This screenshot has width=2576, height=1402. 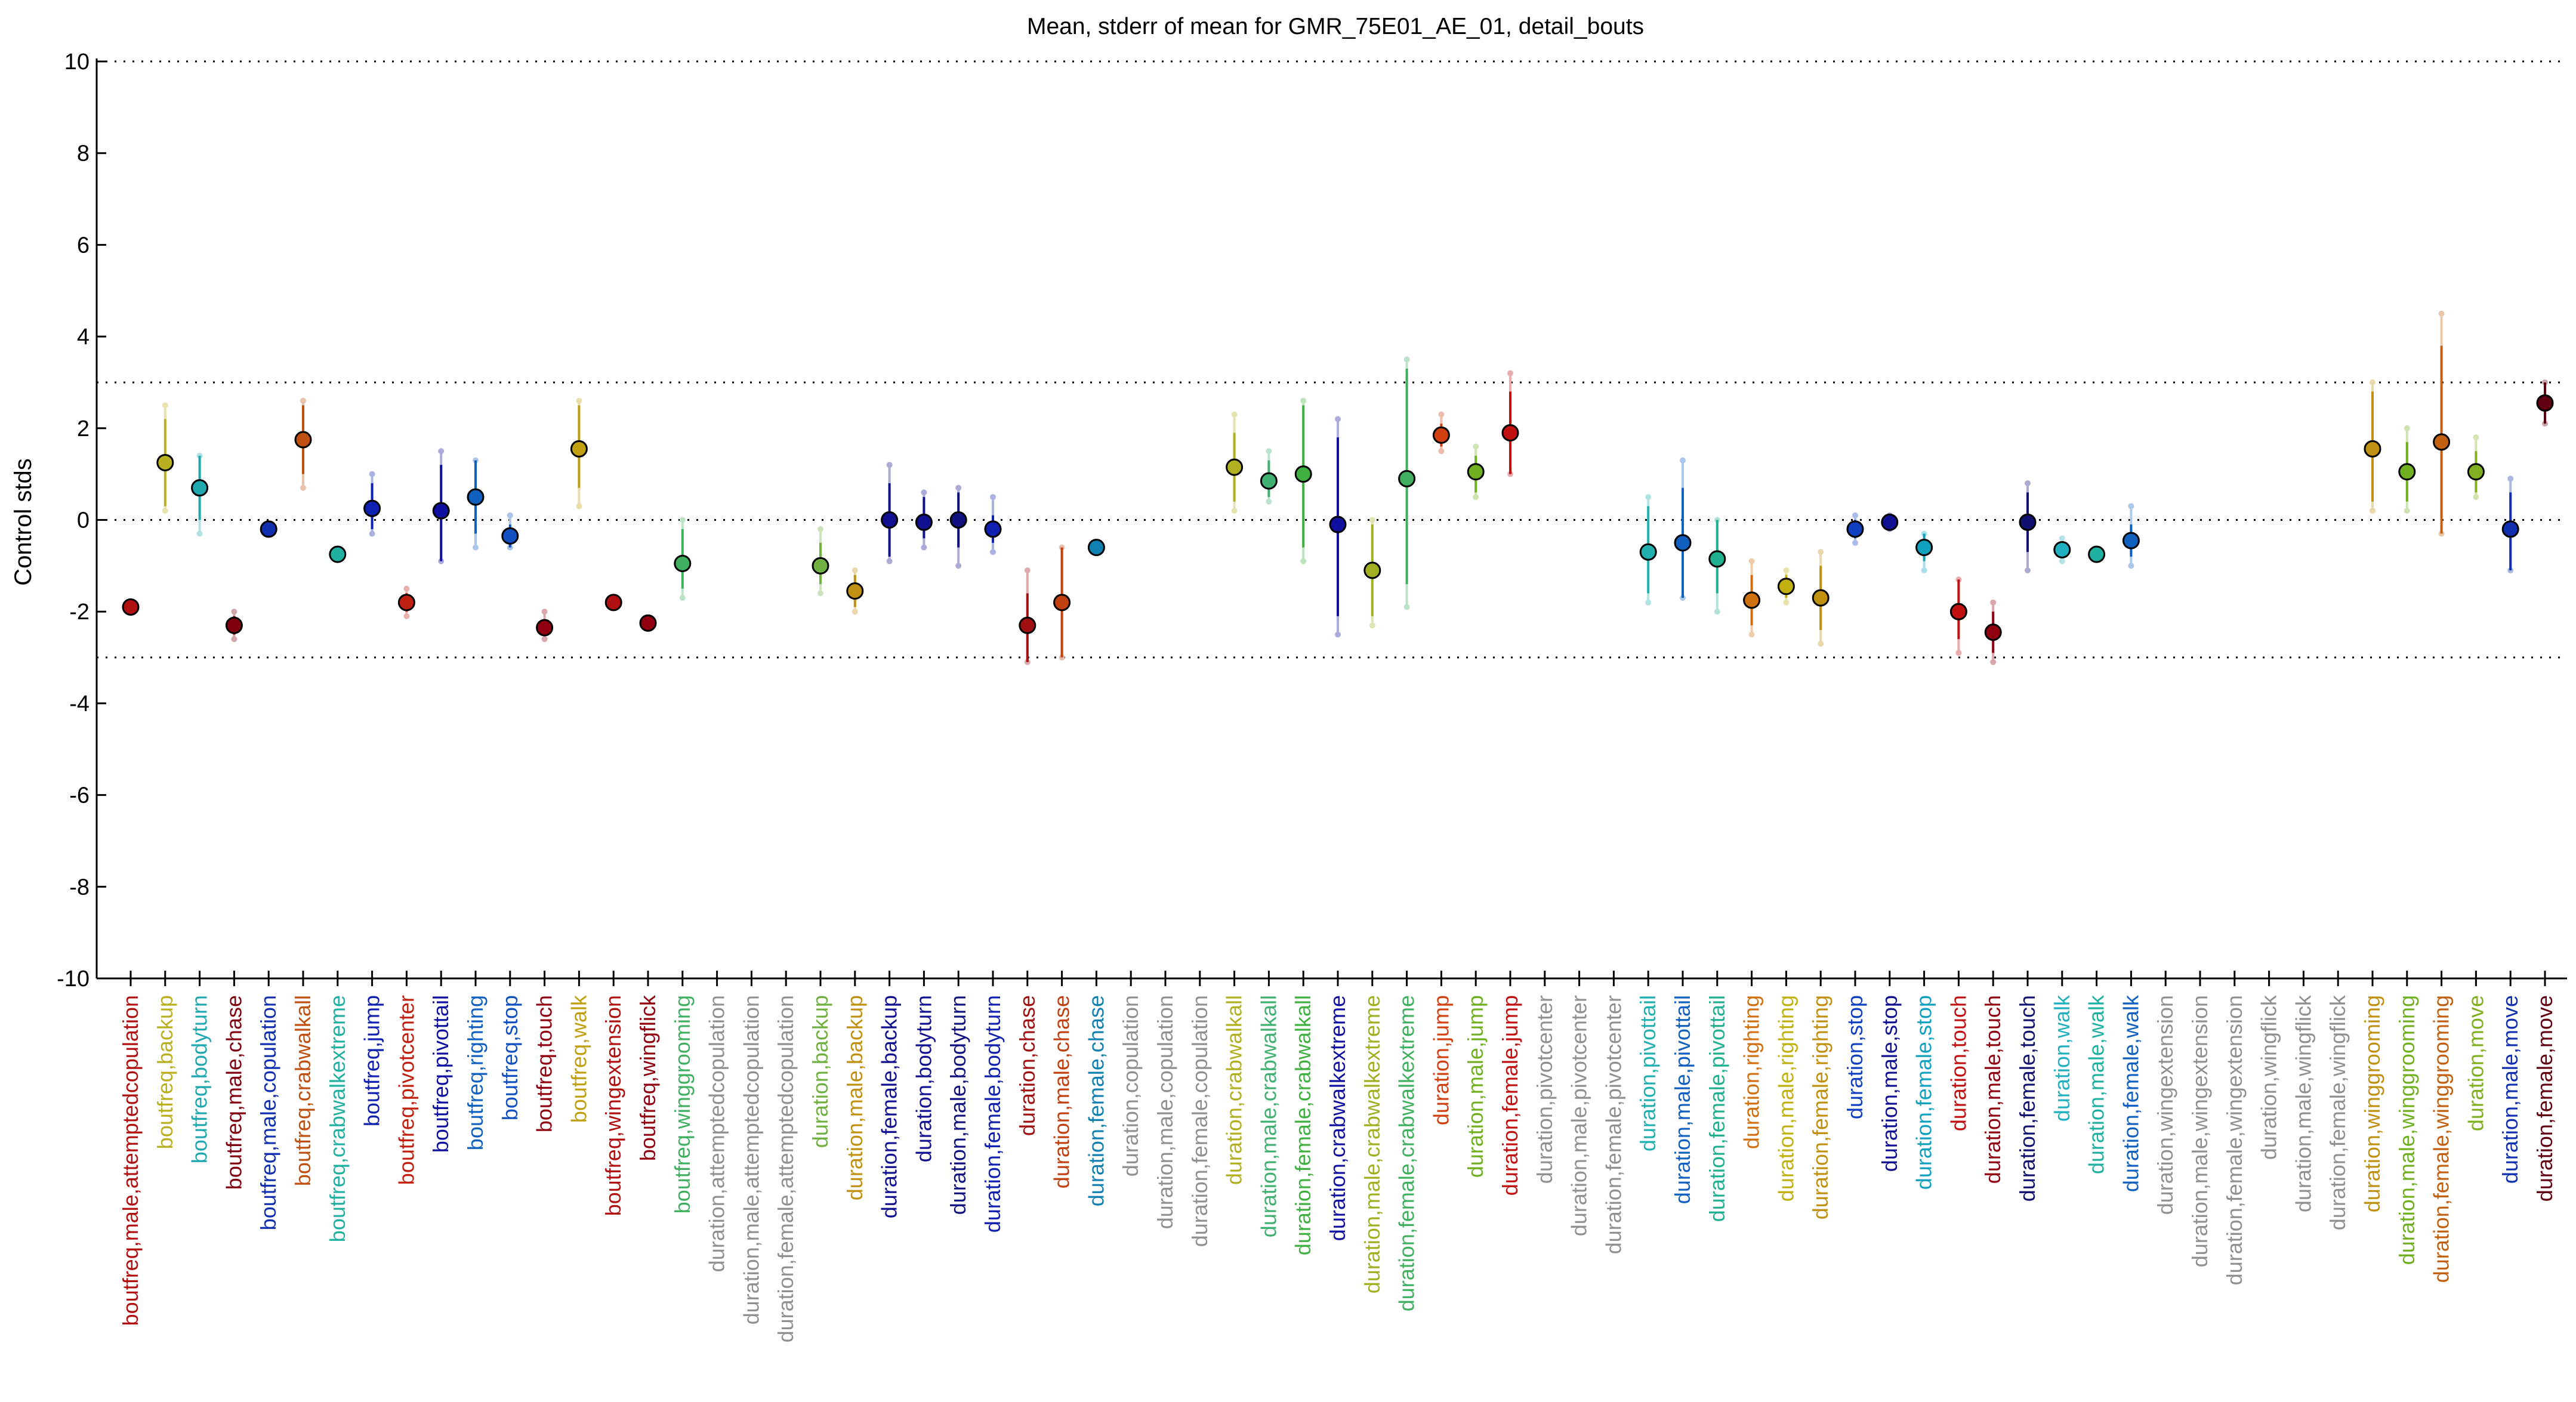 What do you see at coordinates (1337, 979) in the screenshot?
I see `x-ticks` at bounding box center [1337, 979].